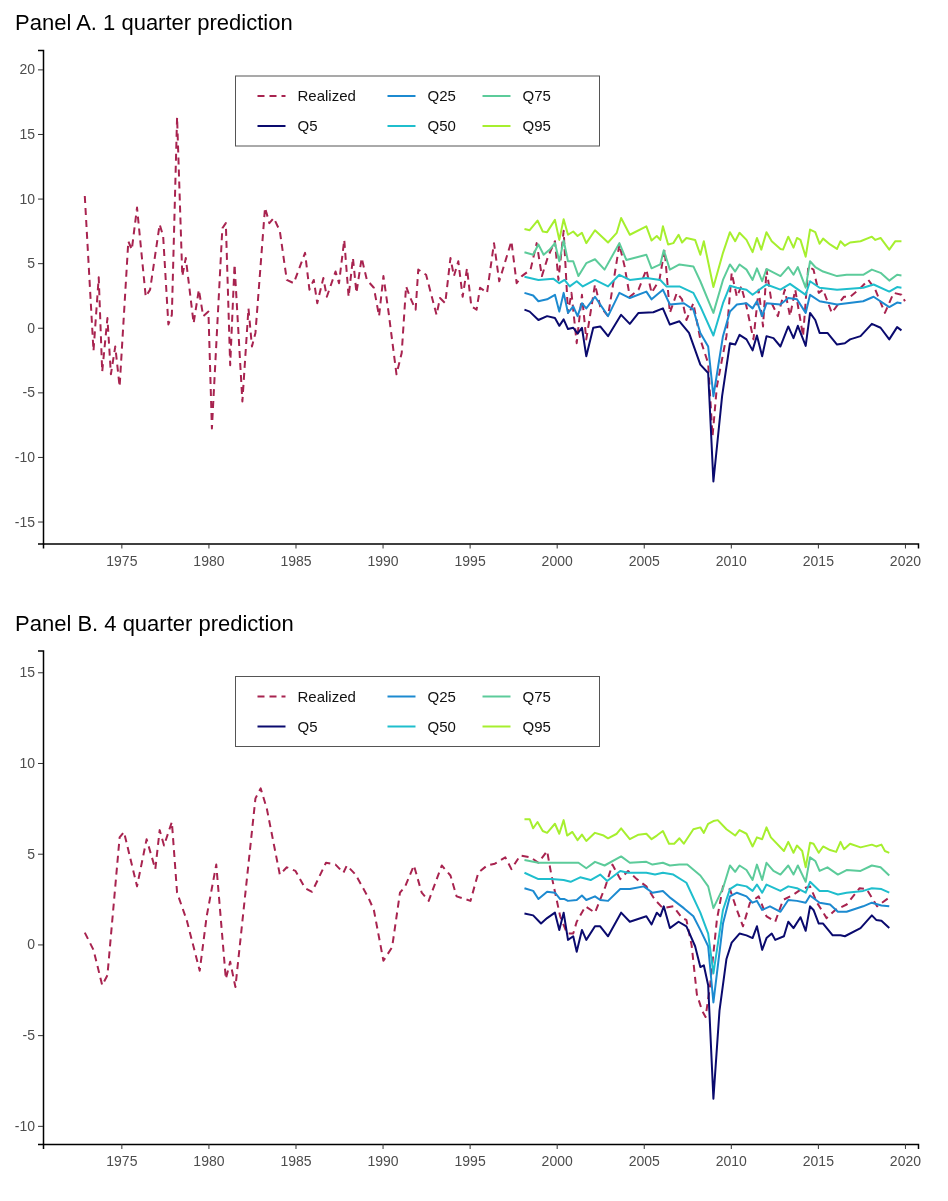  What do you see at coordinates (154, 623) in the screenshot?
I see `chart-title: Panel B. 4 quarter prediction` at bounding box center [154, 623].